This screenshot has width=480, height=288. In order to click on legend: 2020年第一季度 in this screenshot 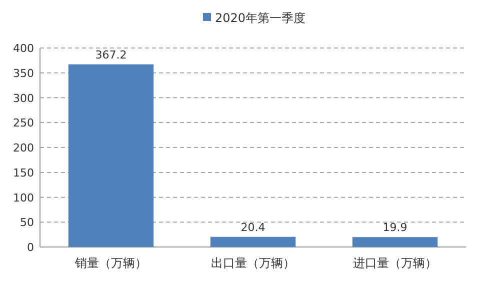, I will do `click(254, 18)`.